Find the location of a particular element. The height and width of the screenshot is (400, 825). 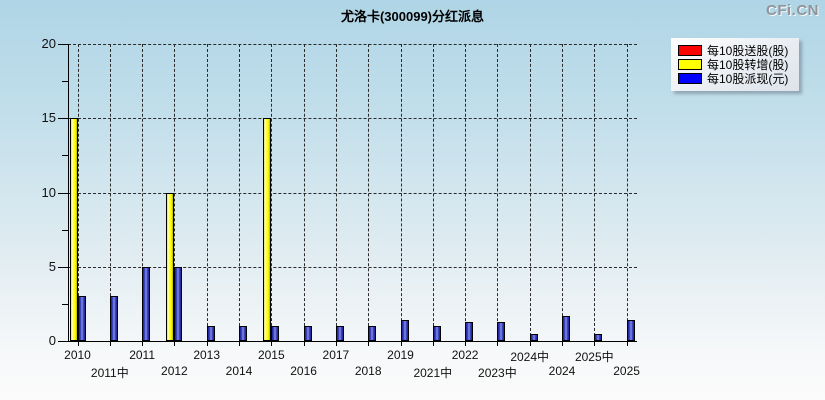

legend-item-bonus-shares: 每10股送股(股) is located at coordinates (735, 51).